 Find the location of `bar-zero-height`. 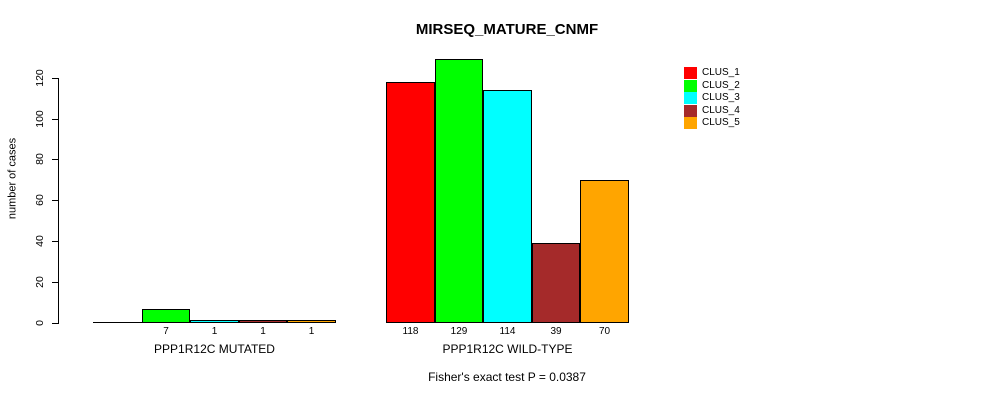

bar-zero-height is located at coordinates (117, 322).